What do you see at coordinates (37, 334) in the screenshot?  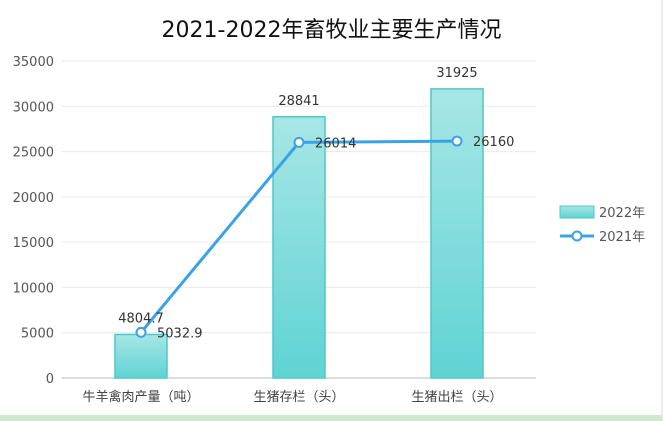 I see `y-tick-label: 5000` at bounding box center [37, 334].